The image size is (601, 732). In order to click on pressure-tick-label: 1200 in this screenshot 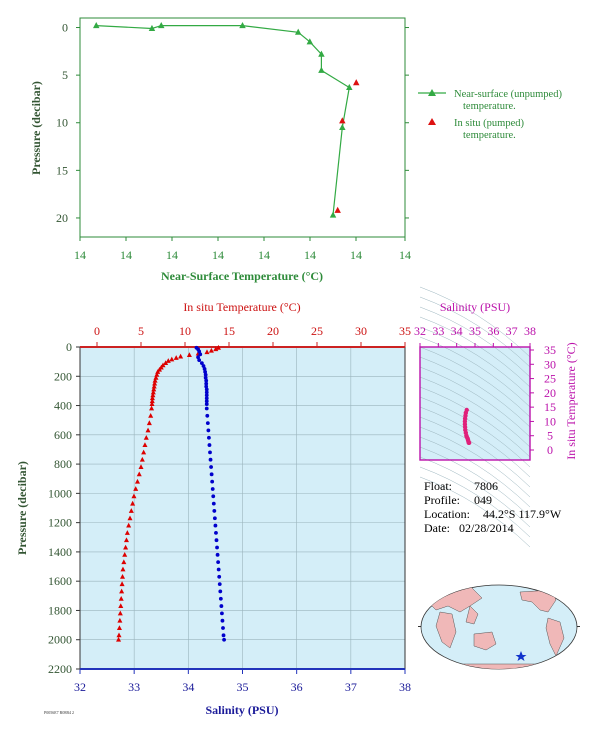, I will do `click(60, 523)`.